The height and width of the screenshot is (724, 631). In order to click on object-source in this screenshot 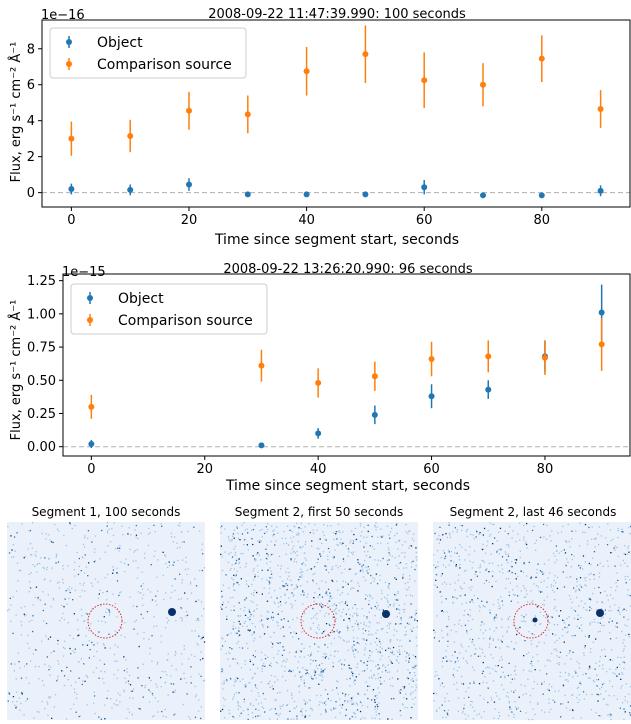, I will do `click(535, 620)`.